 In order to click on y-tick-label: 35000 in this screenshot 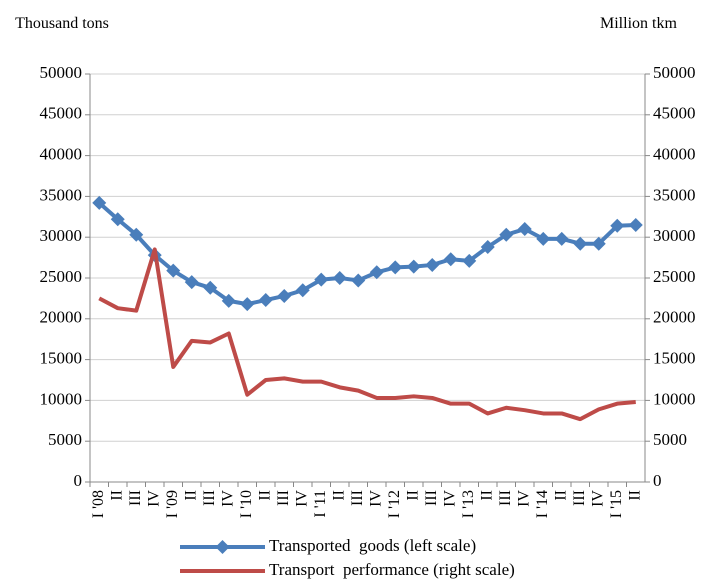, I will do `click(61, 194)`.